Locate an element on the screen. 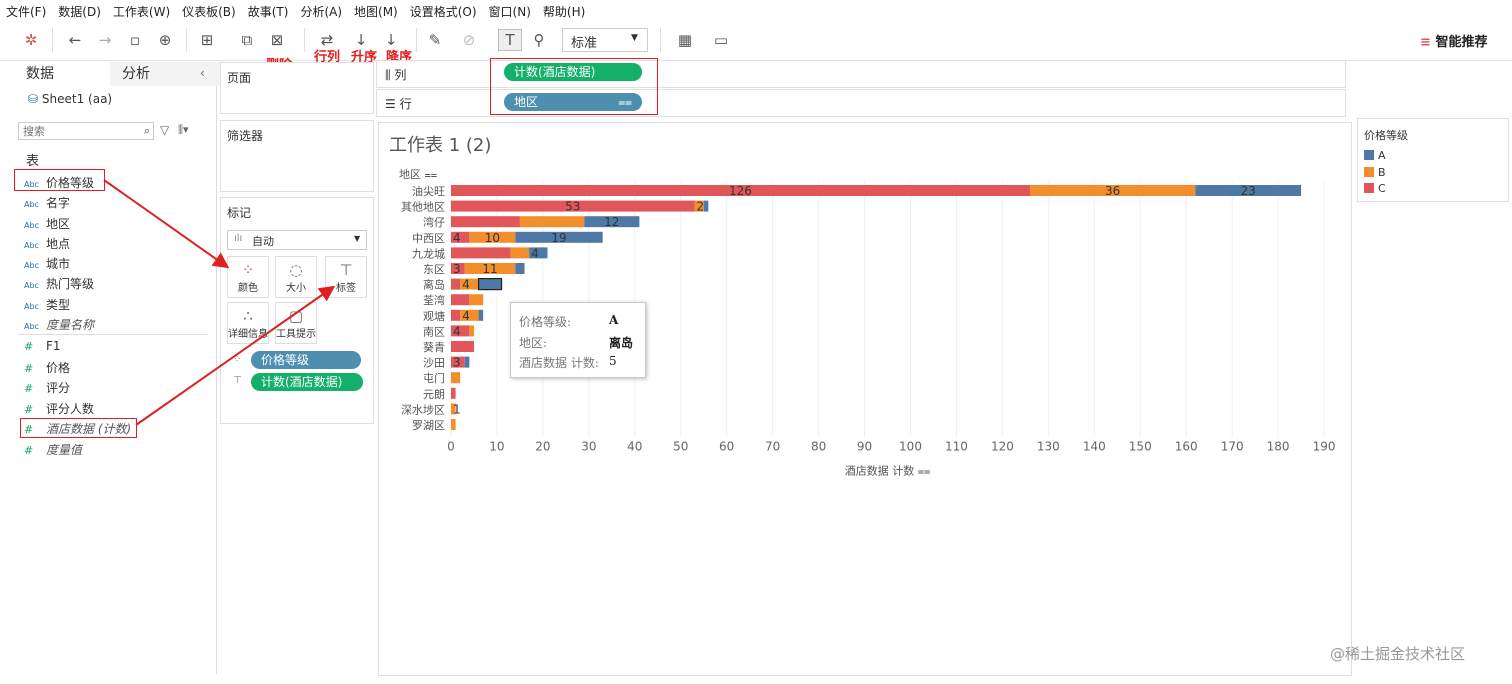 The height and width of the screenshot is (684, 1512). field-popularity: Abc 热门等级 is located at coordinates (59, 283).